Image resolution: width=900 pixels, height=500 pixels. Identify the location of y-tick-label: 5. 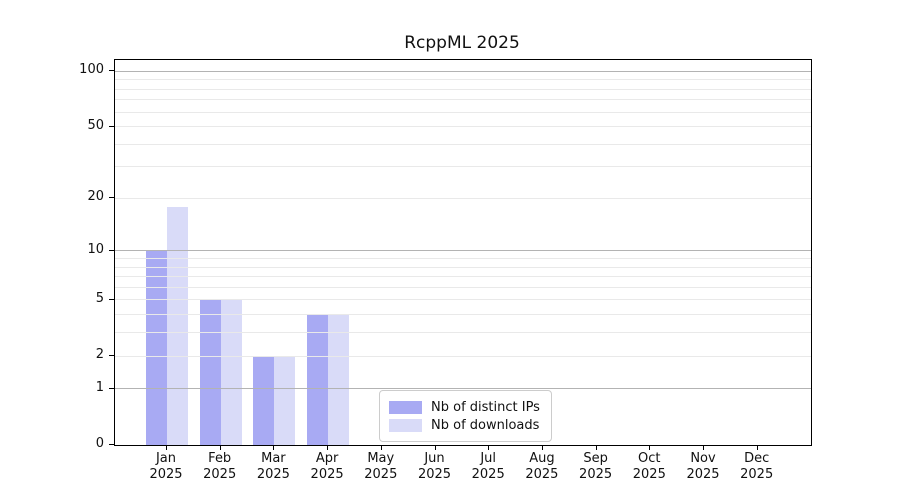
(99, 298).